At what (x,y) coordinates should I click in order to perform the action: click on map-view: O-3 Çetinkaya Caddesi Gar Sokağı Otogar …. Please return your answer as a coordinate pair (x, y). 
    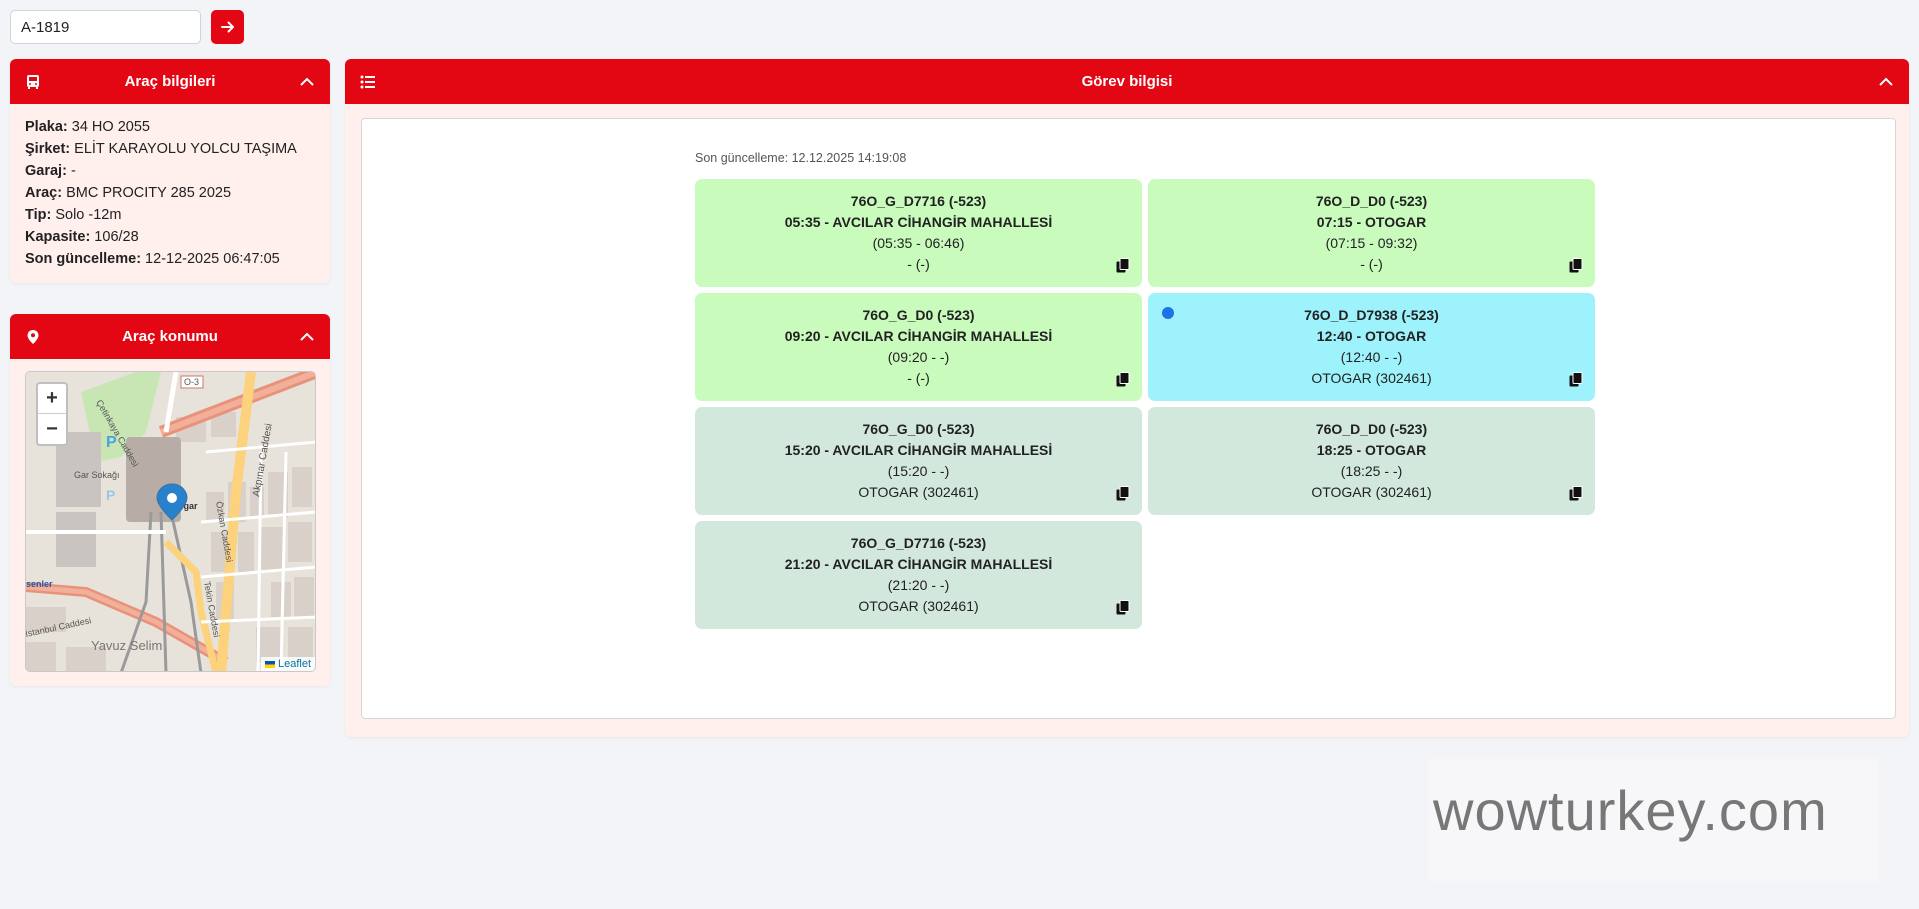
    Looking at the image, I should click on (170, 521).